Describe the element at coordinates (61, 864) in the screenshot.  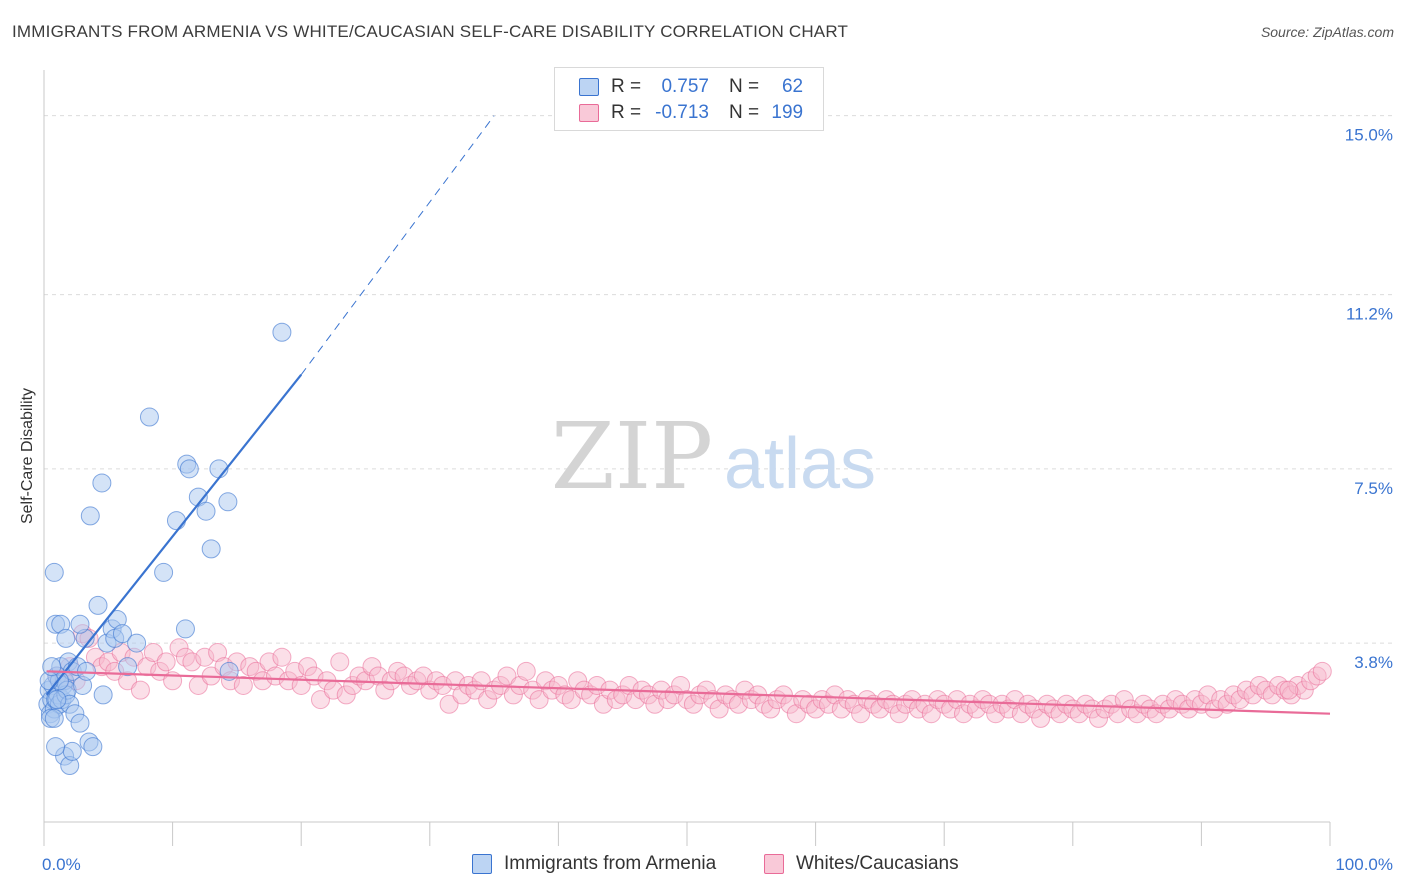
I see `x-tick-label-min: 0.0%` at that location.